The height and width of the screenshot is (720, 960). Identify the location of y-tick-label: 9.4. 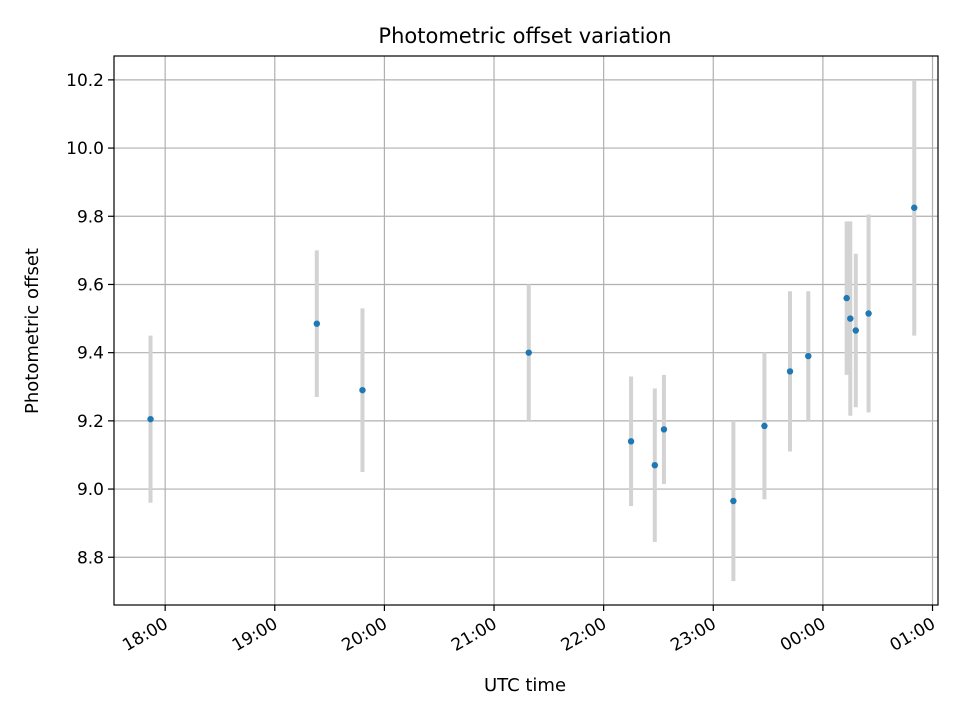
(90, 354).